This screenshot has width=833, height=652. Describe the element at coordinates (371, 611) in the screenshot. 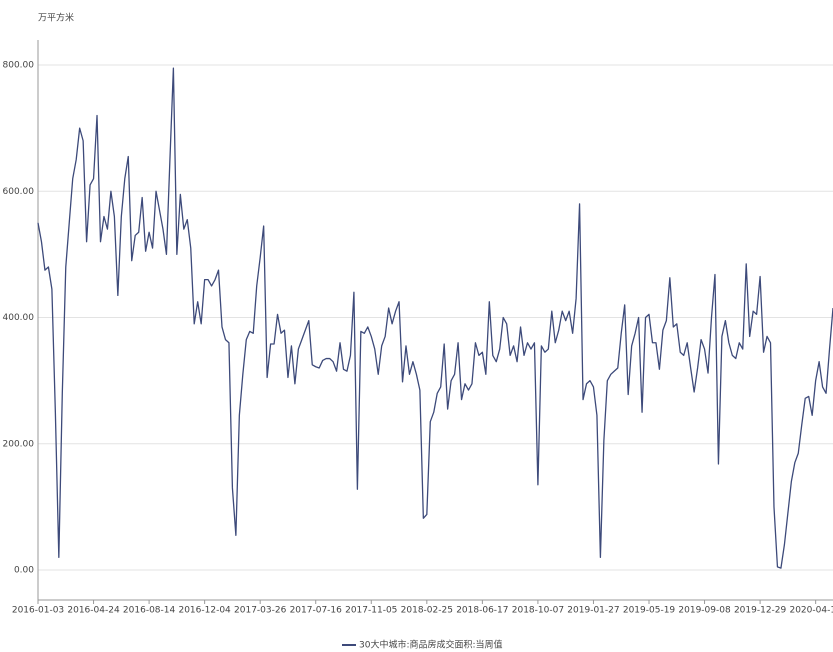

I see `x-tick-label: 2017-11-05` at that location.